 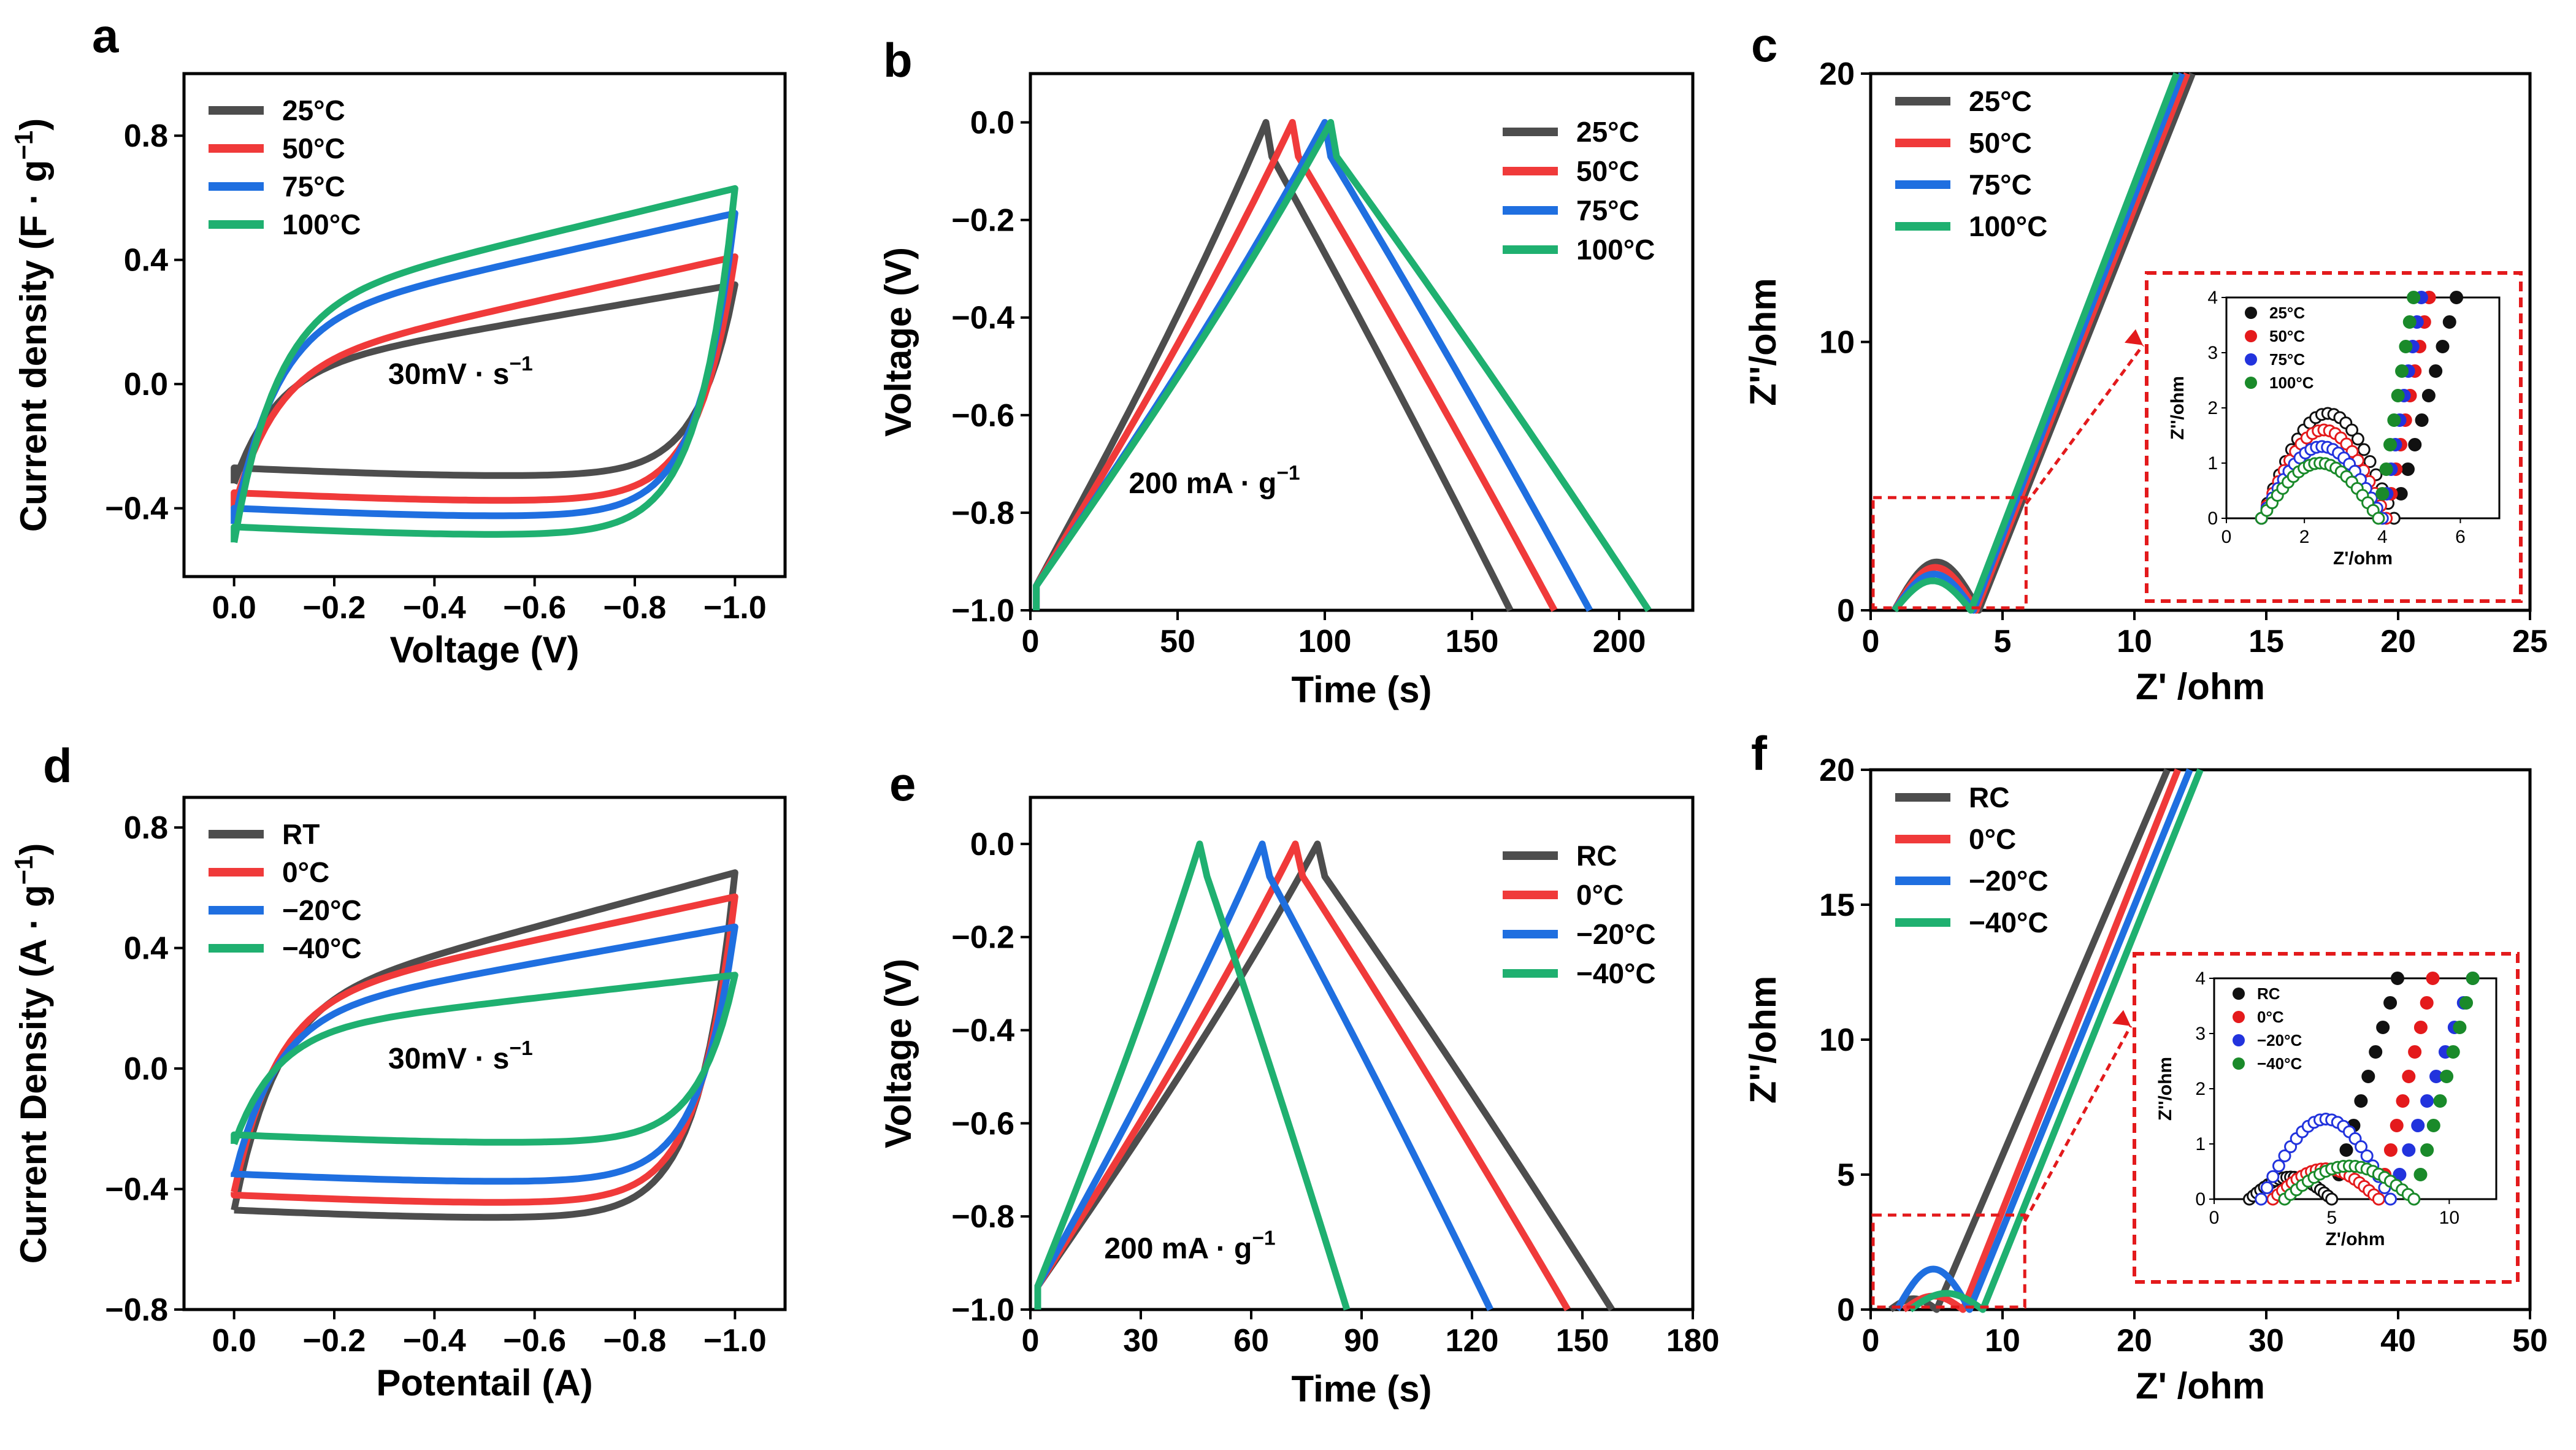 What do you see at coordinates (902, 784) in the screenshot?
I see `panel-letter: e` at bounding box center [902, 784].